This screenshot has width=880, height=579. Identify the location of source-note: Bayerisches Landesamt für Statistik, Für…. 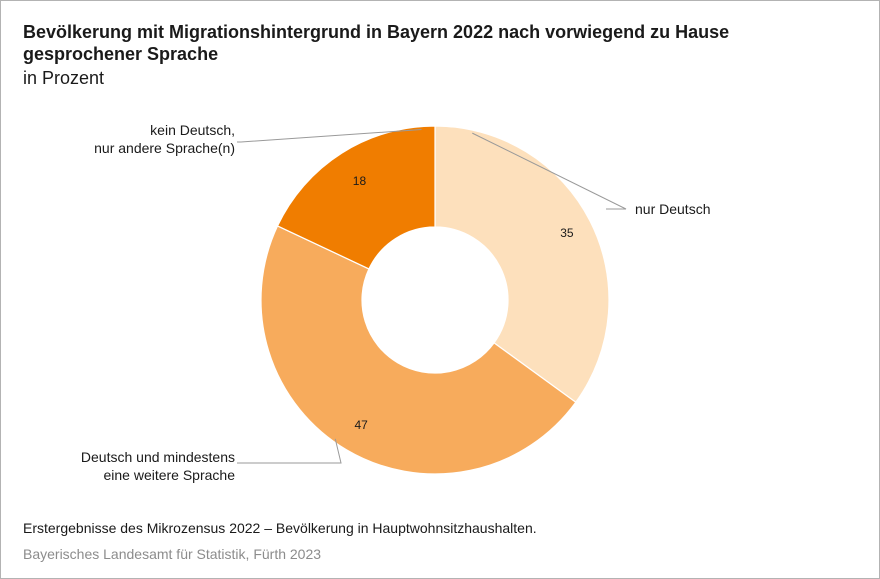
(172, 554).